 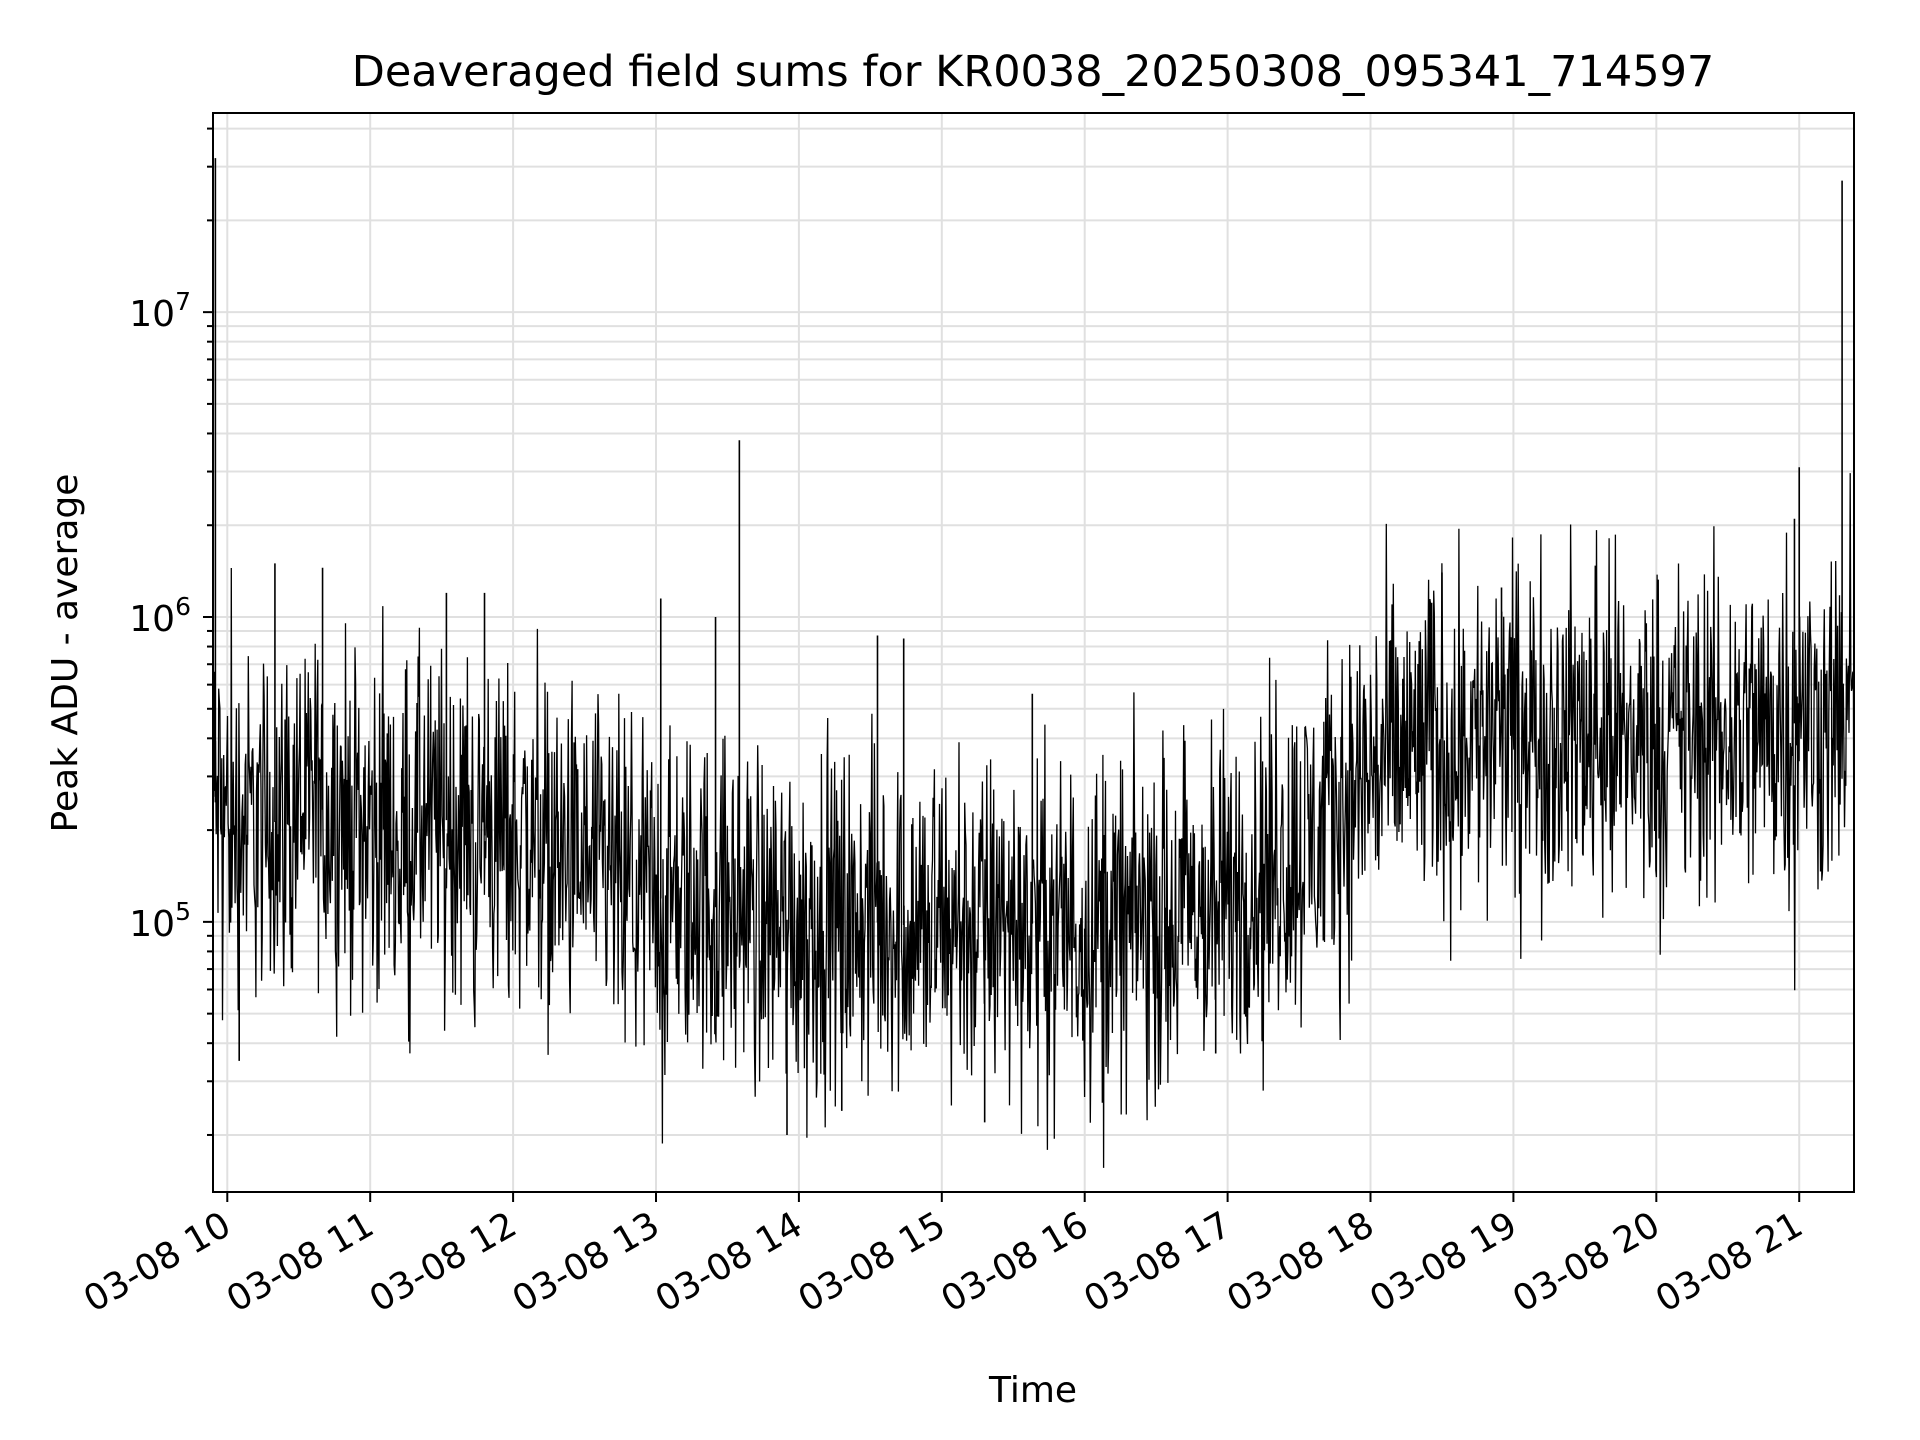 I want to click on y-axis-ticks: 10⁵ 10⁶ 10⁷, so click(x=171, y=631).